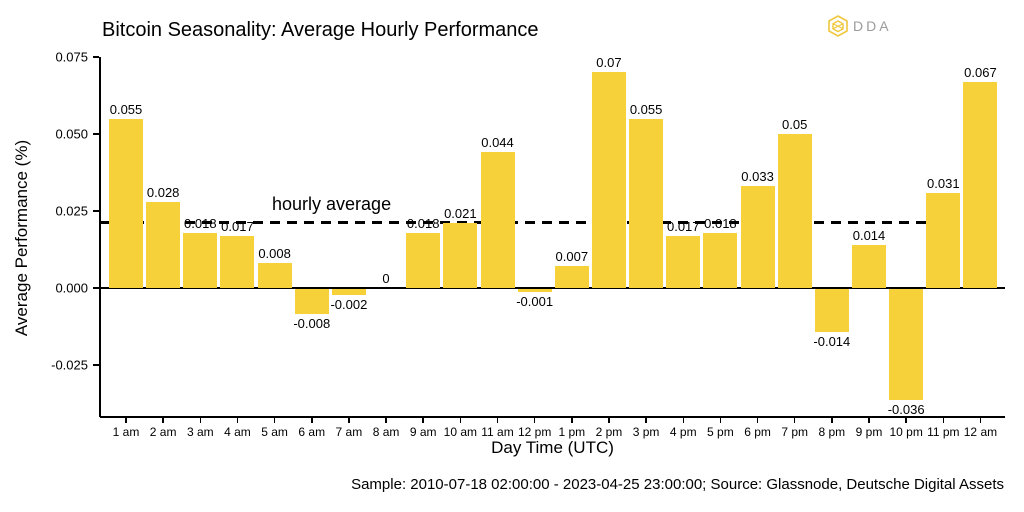 The height and width of the screenshot is (512, 1024). I want to click on bar-3am, so click(200, 260).